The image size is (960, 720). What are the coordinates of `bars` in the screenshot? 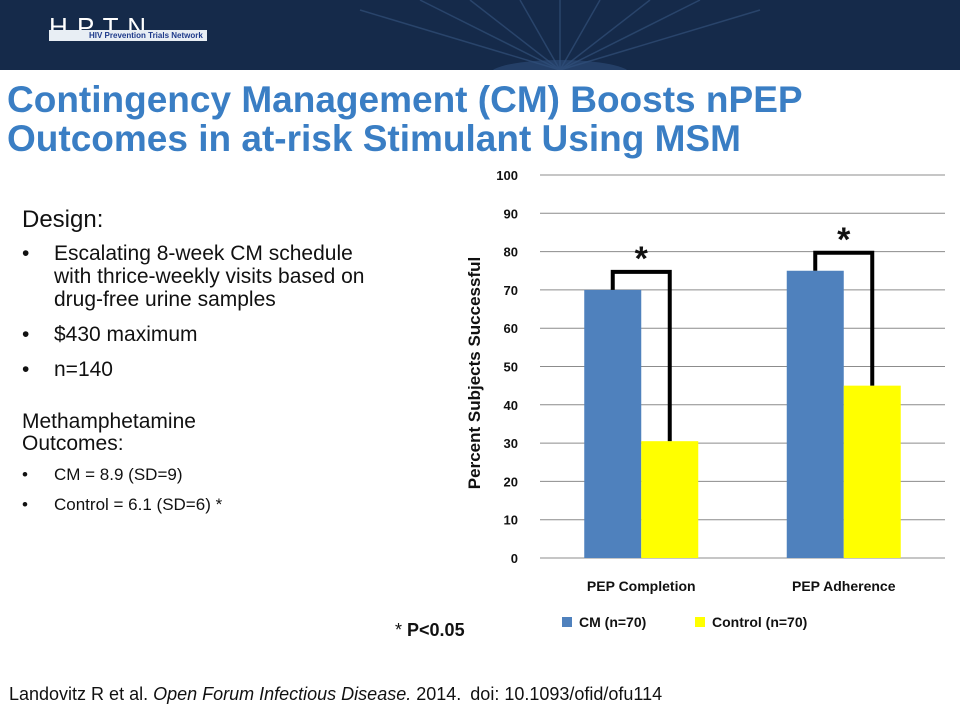 It's located at (742, 414).